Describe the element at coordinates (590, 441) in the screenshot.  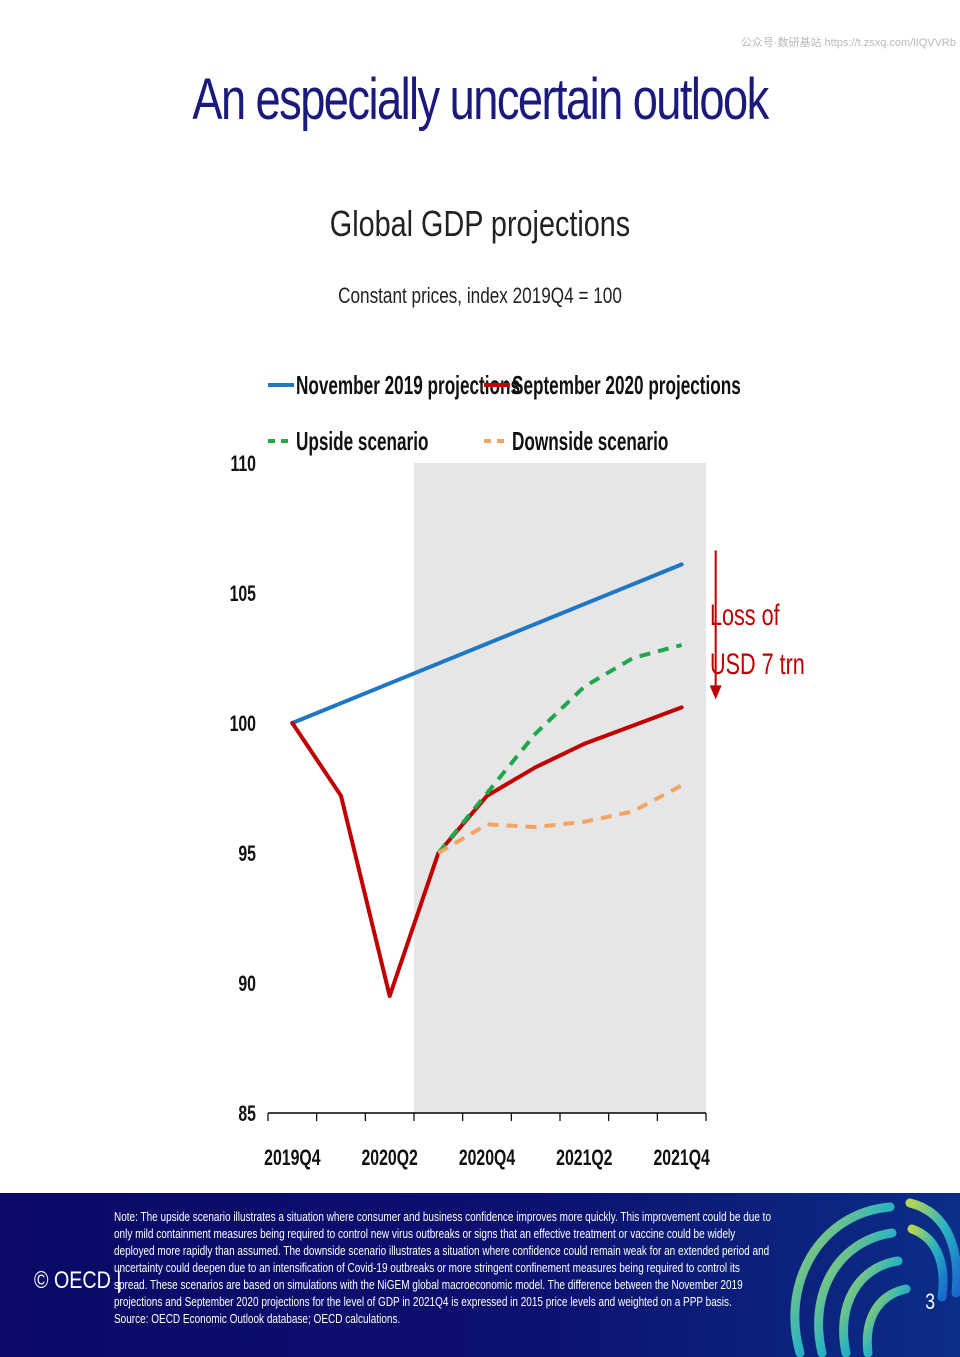
I see `legend-label: Downside scenario` at that location.